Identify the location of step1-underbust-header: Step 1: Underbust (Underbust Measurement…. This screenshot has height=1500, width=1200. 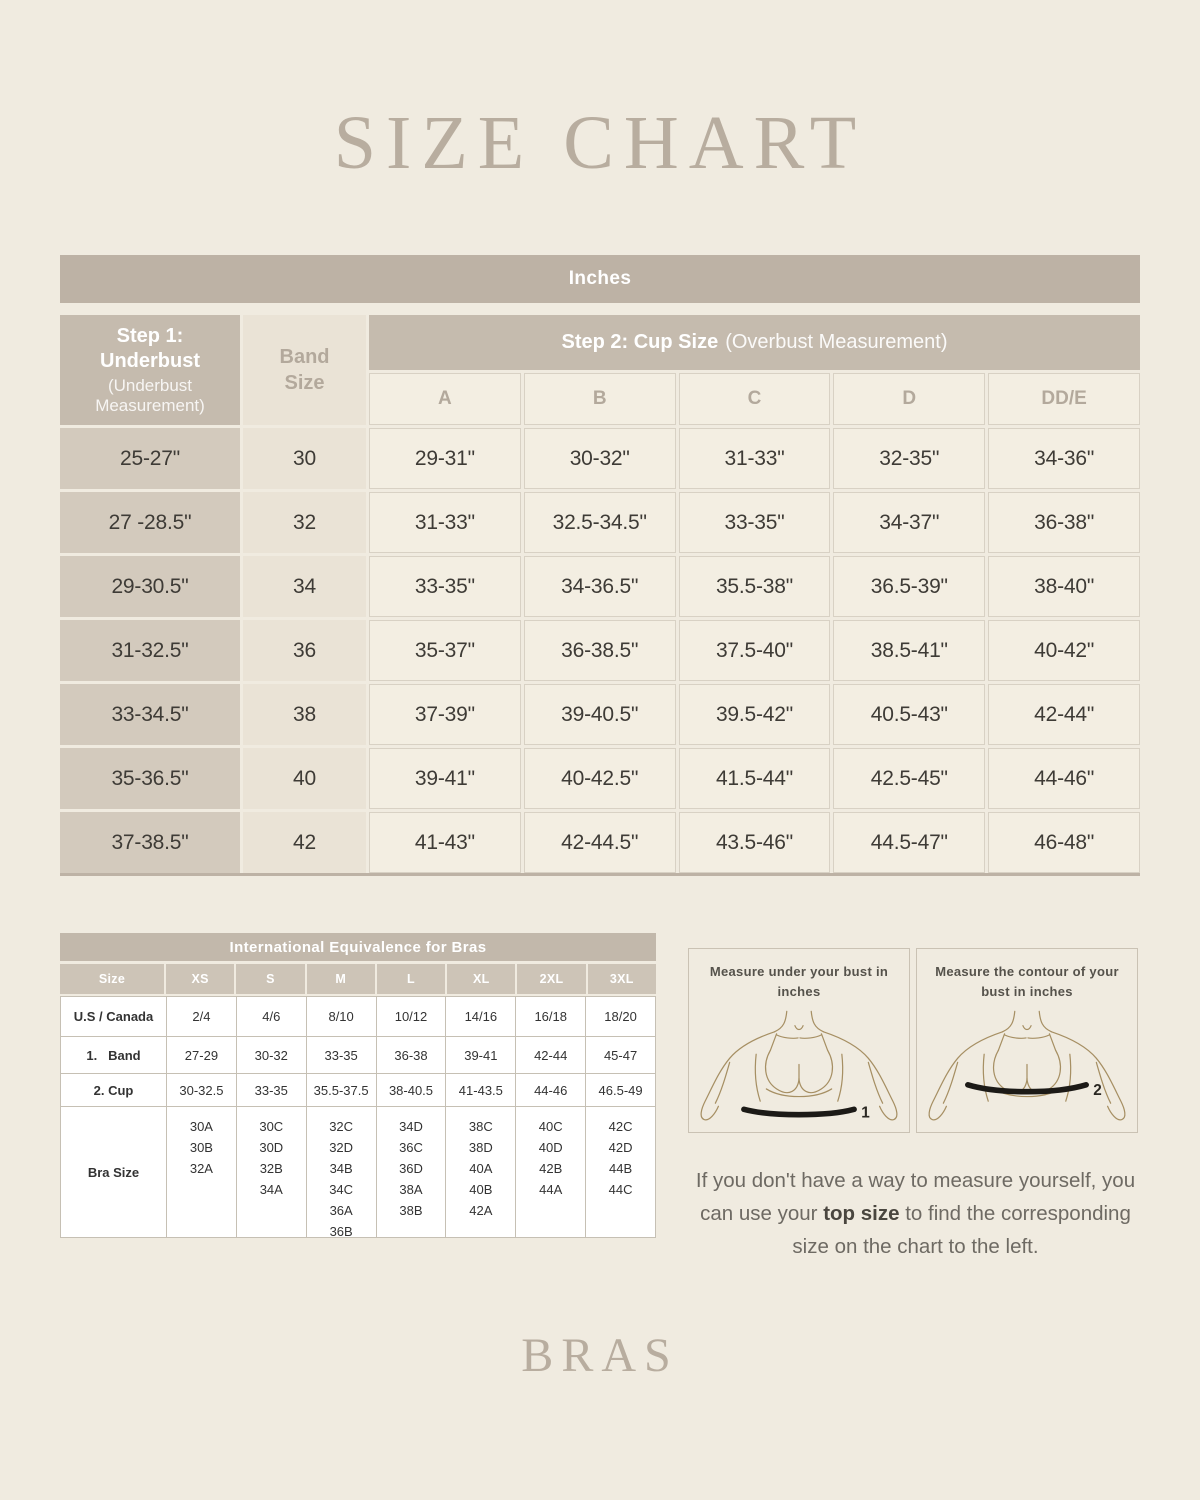
(150, 370).